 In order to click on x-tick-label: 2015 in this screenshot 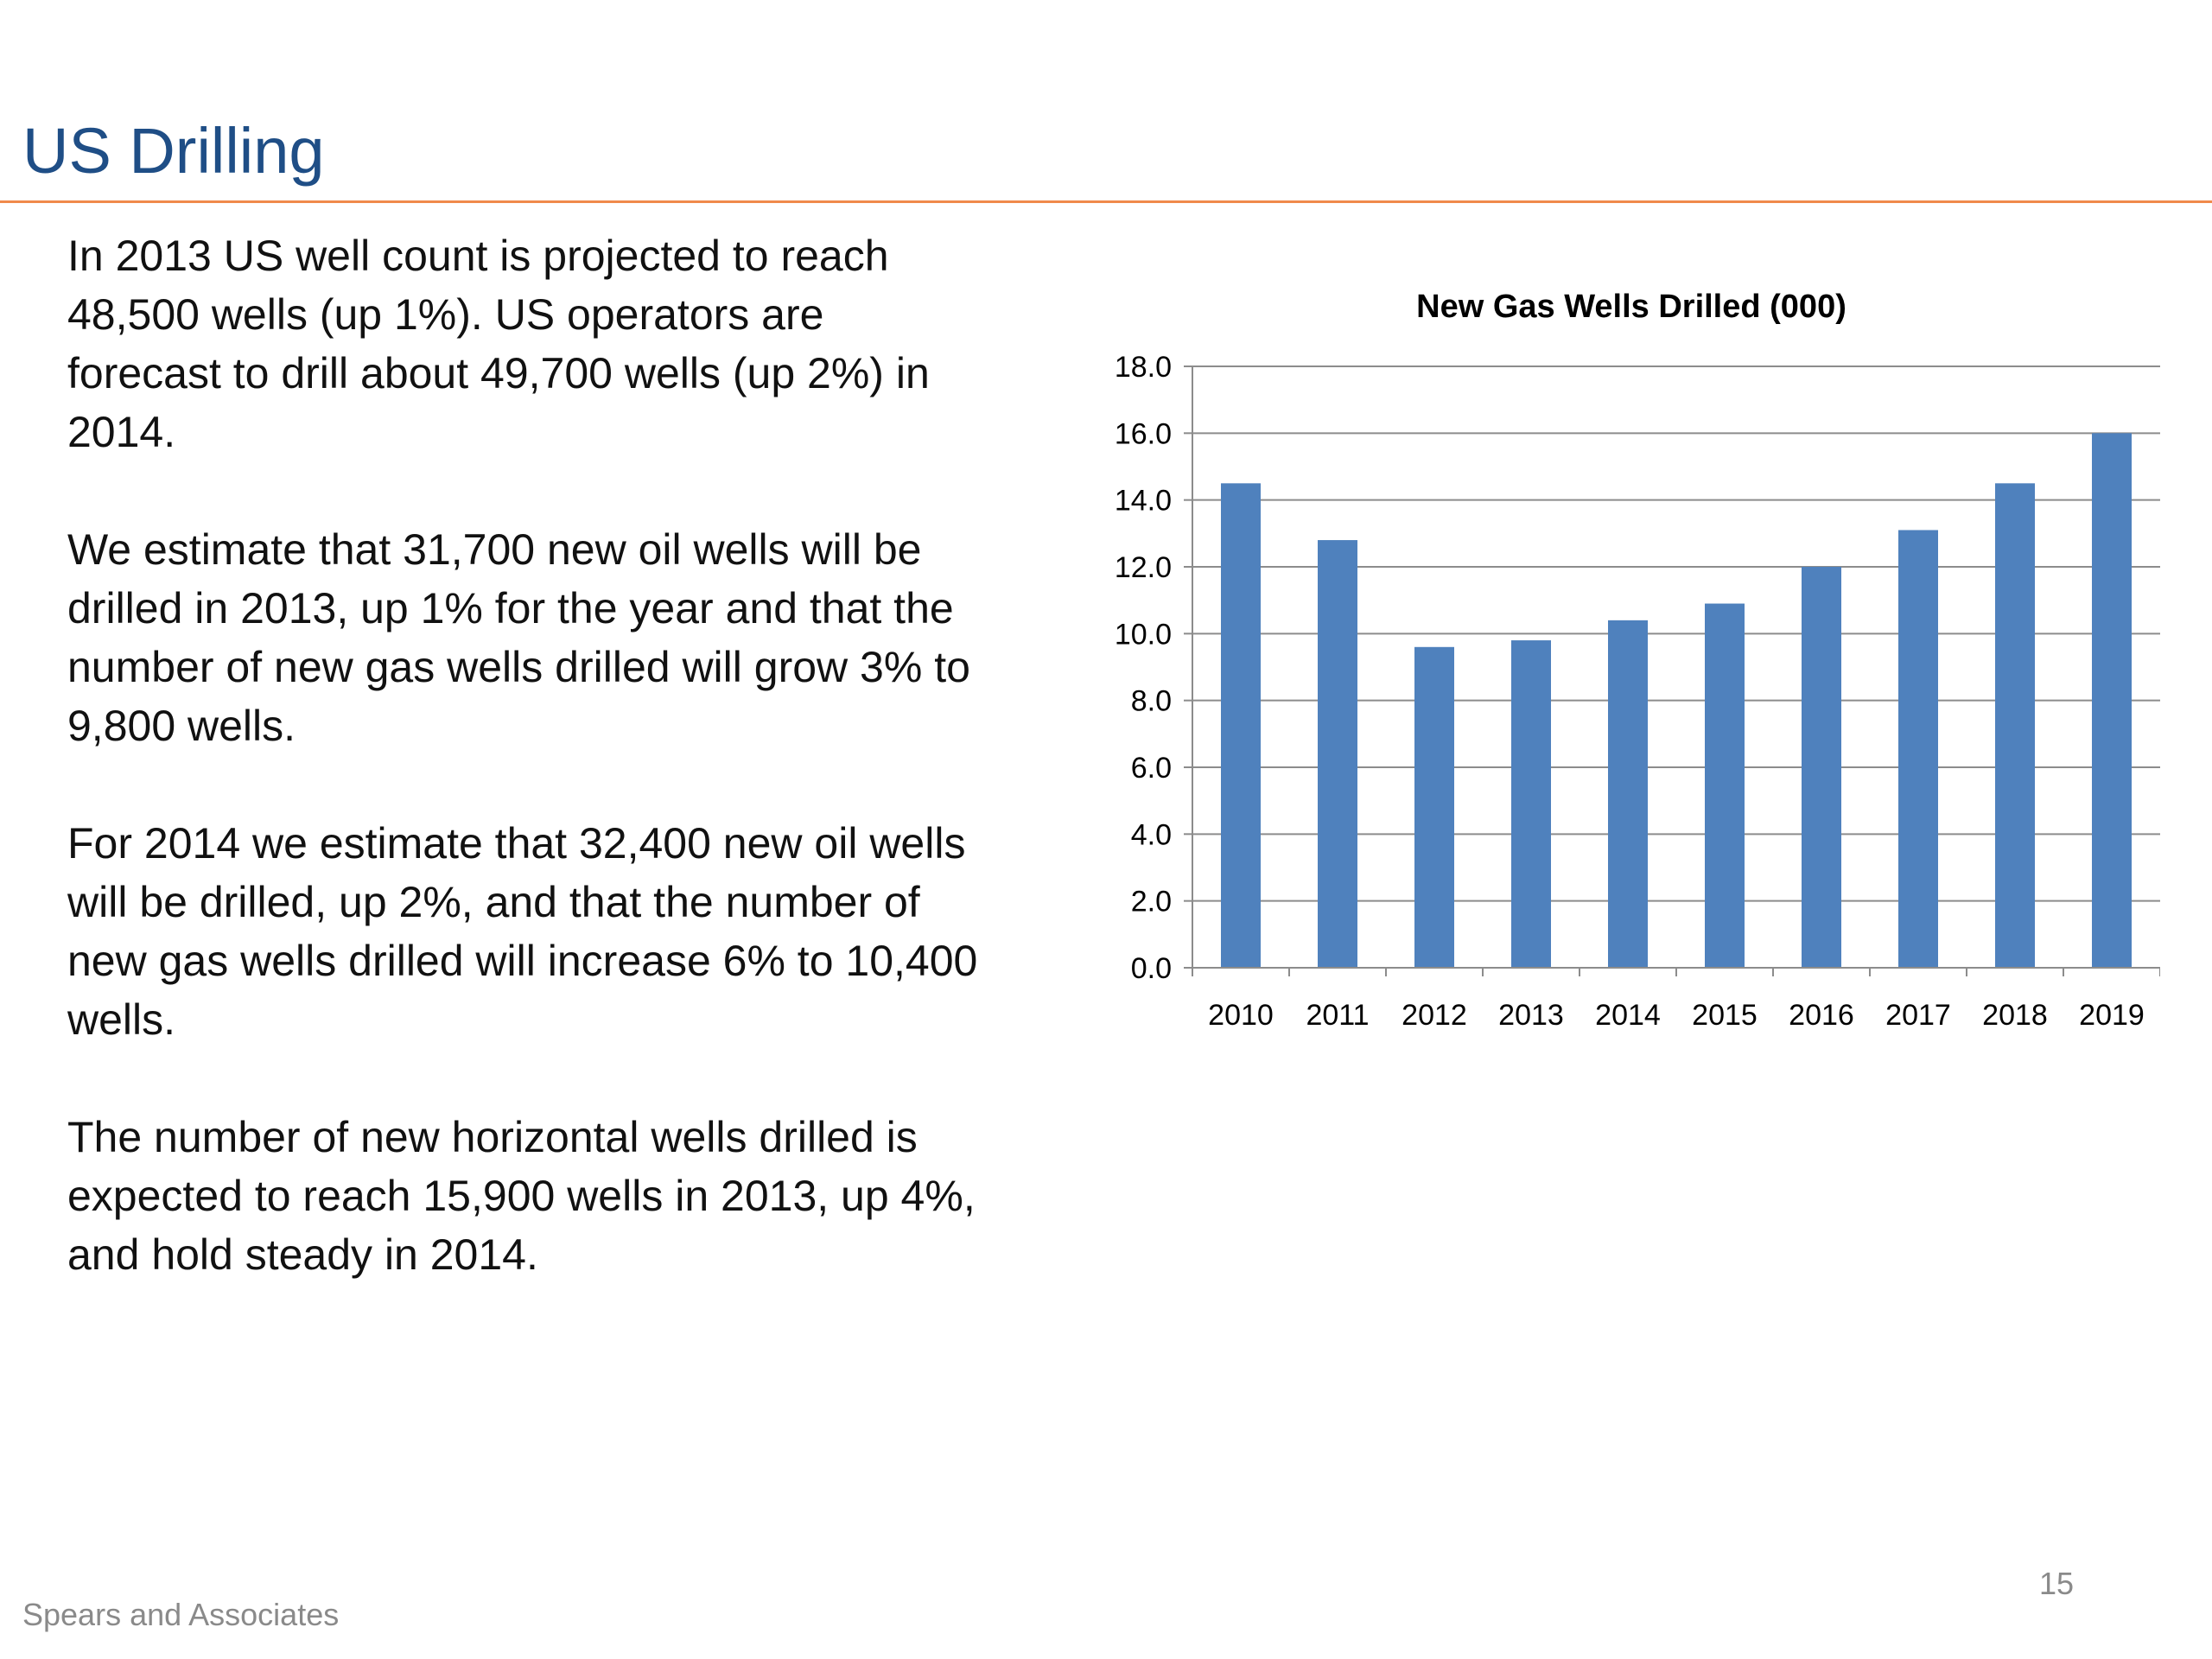, I will do `click(1725, 1015)`.